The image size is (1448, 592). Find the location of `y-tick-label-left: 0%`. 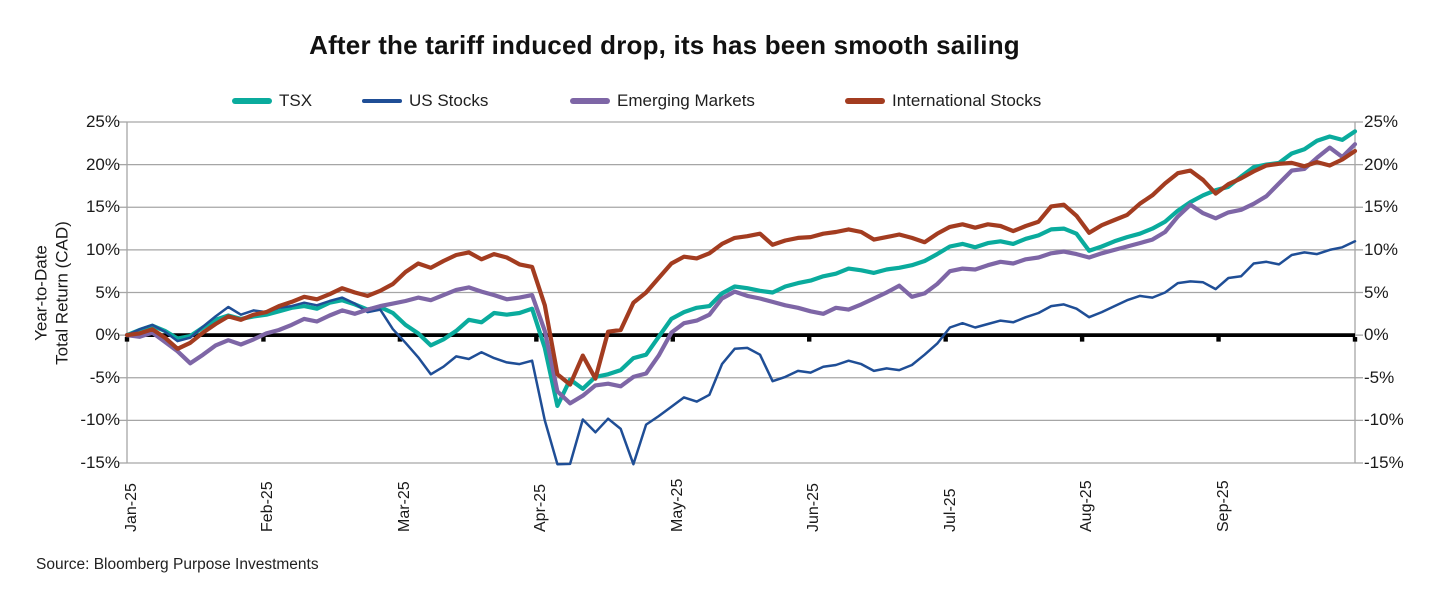

y-tick-label-left: 0% is located at coordinates (107, 335).